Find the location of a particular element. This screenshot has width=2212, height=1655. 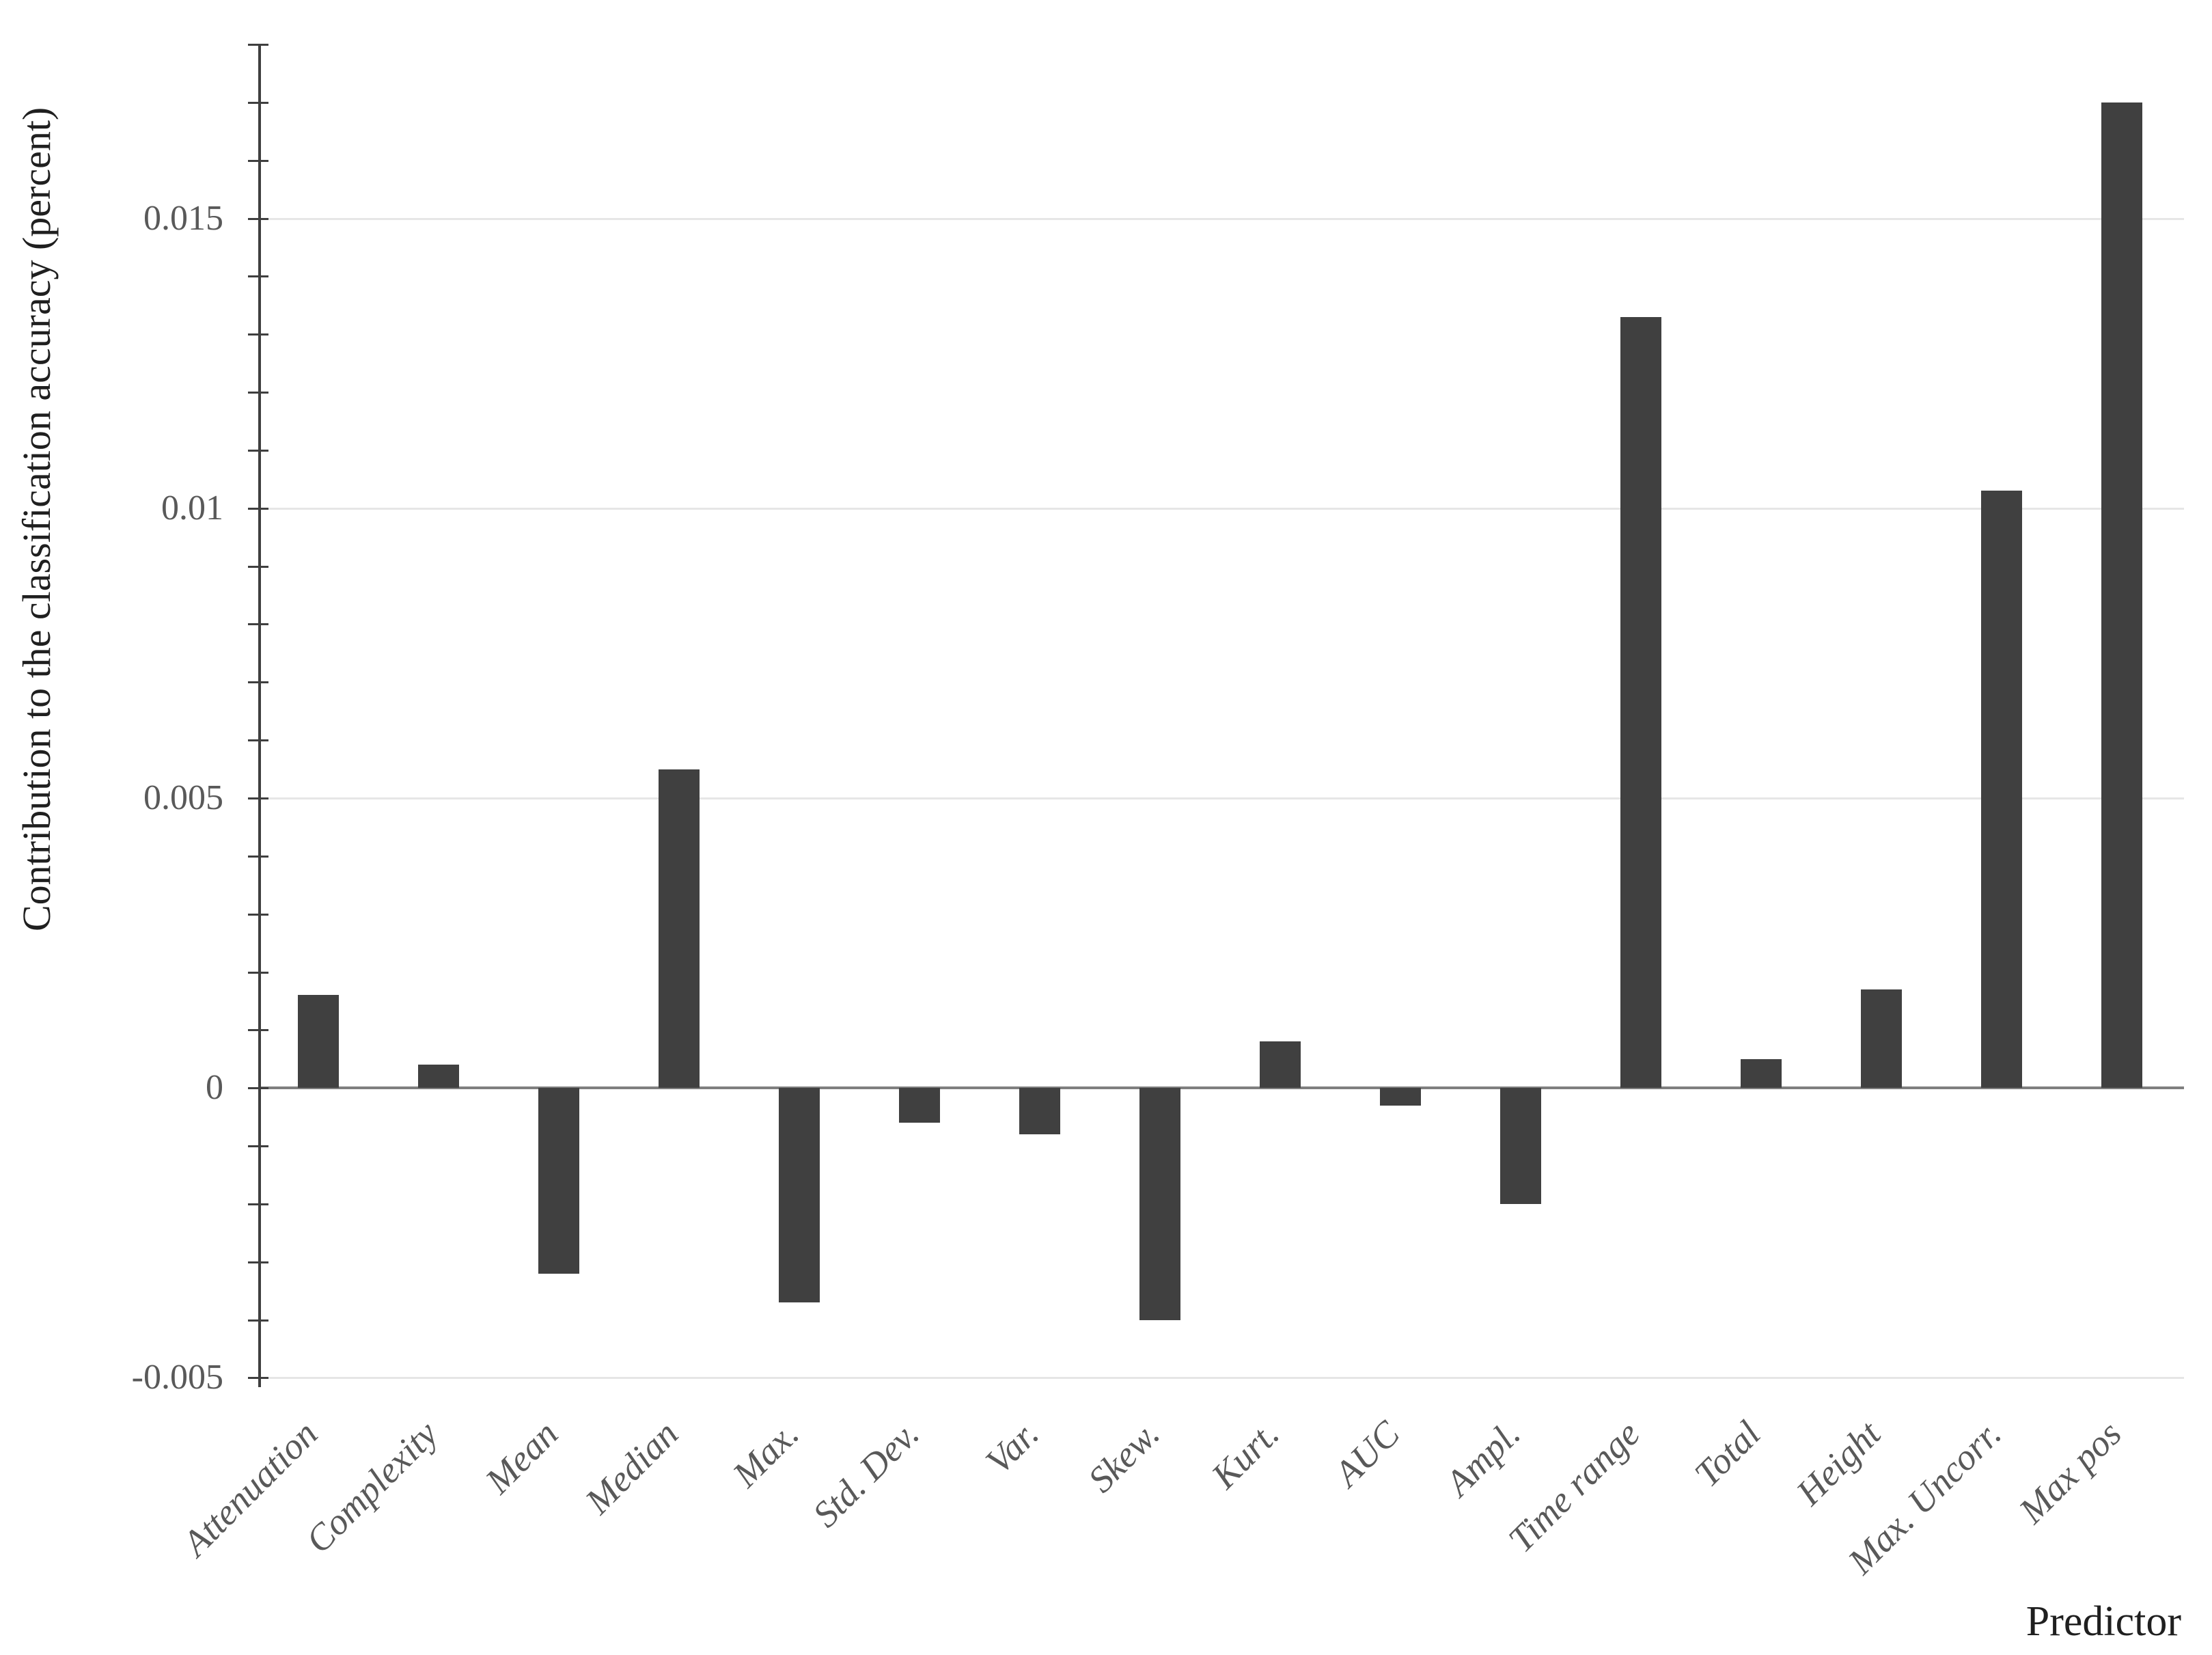

bar-max is located at coordinates (800, 1195).